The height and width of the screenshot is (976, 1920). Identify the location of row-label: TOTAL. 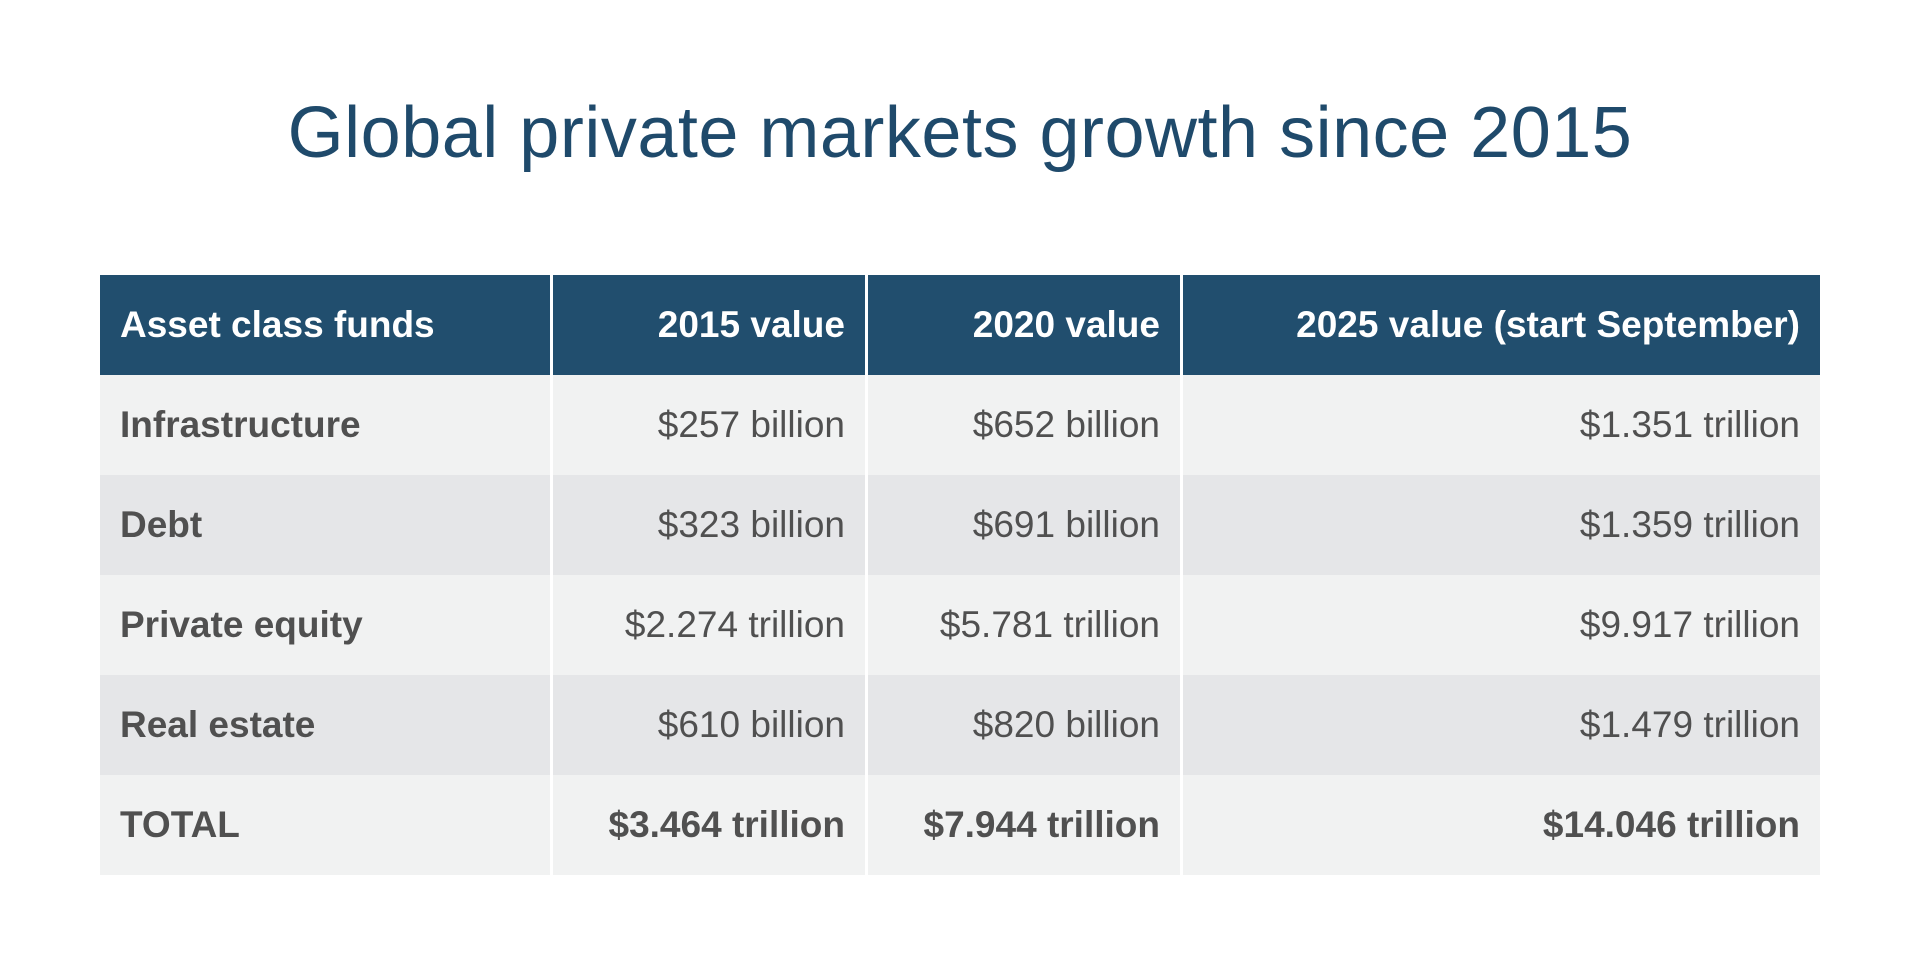
(325, 825).